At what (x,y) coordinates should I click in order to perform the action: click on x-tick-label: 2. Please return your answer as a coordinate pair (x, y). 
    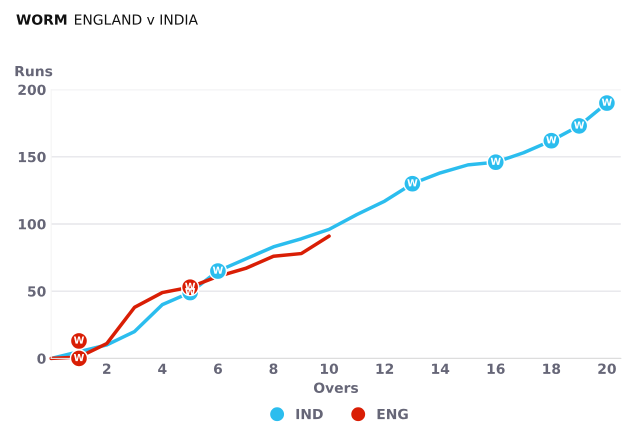
    Looking at the image, I should click on (106, 369).